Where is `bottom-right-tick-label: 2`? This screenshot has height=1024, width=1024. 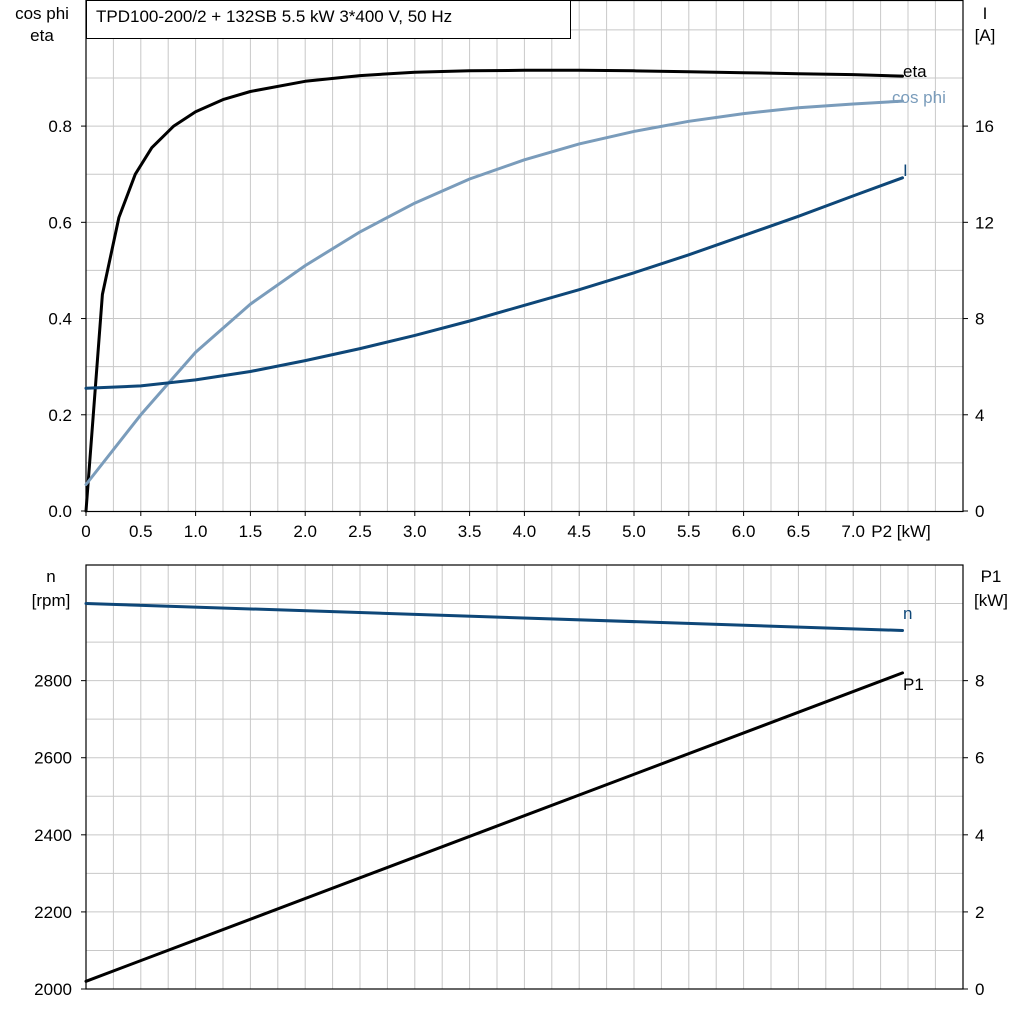
bottom-right-tick-label: 2 is located at coordinates (979, 912).